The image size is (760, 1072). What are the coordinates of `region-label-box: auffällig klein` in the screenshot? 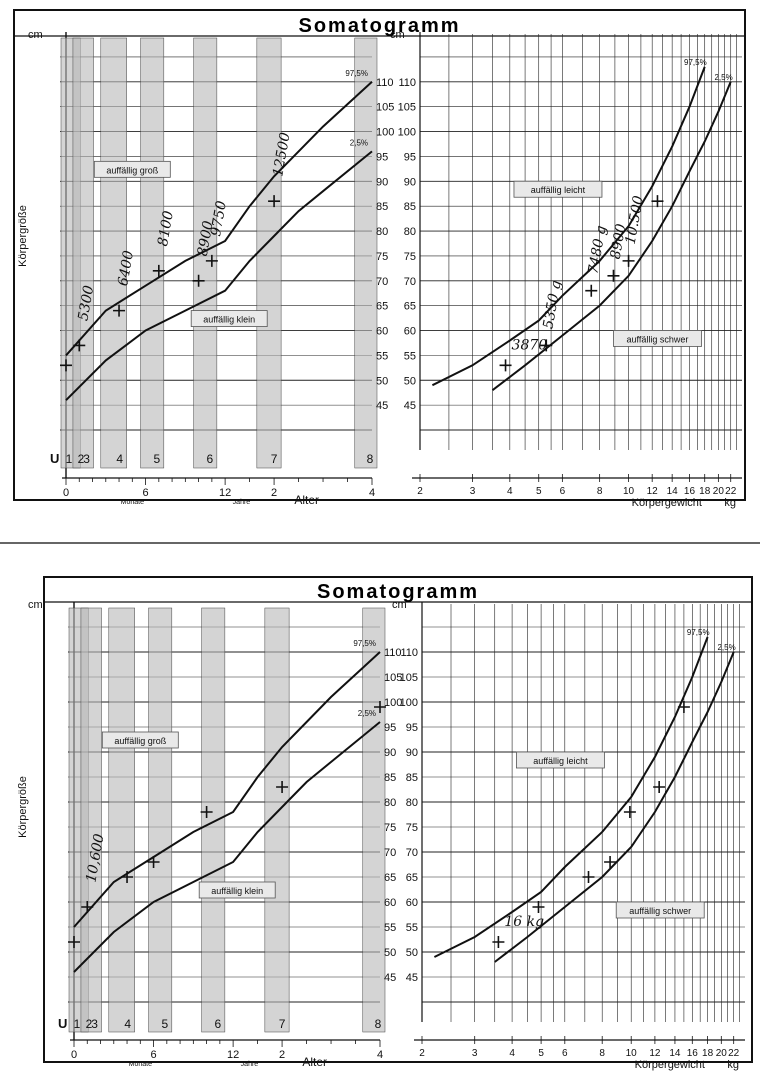 It's located at (237, 890).